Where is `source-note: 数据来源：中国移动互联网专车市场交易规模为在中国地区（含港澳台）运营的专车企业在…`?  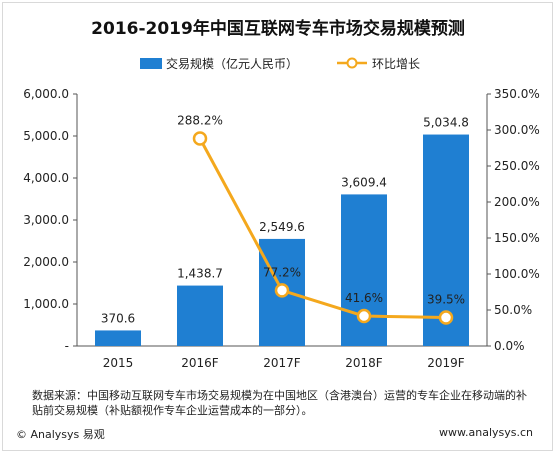 source-note: 数据来源：中国移动互联网专车市场交易规模为在中国地区（含港澳台）运营的专车企业在… is located at coordinates (279, 403).